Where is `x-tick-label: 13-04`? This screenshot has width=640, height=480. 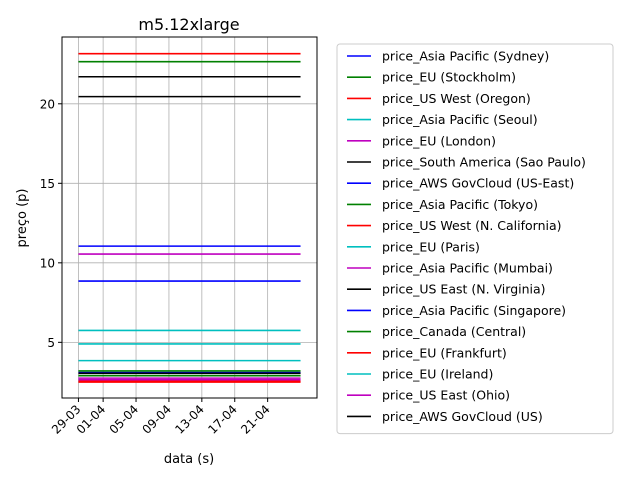
x-tick-label: 13-04 is located at coordinates (189, 419).